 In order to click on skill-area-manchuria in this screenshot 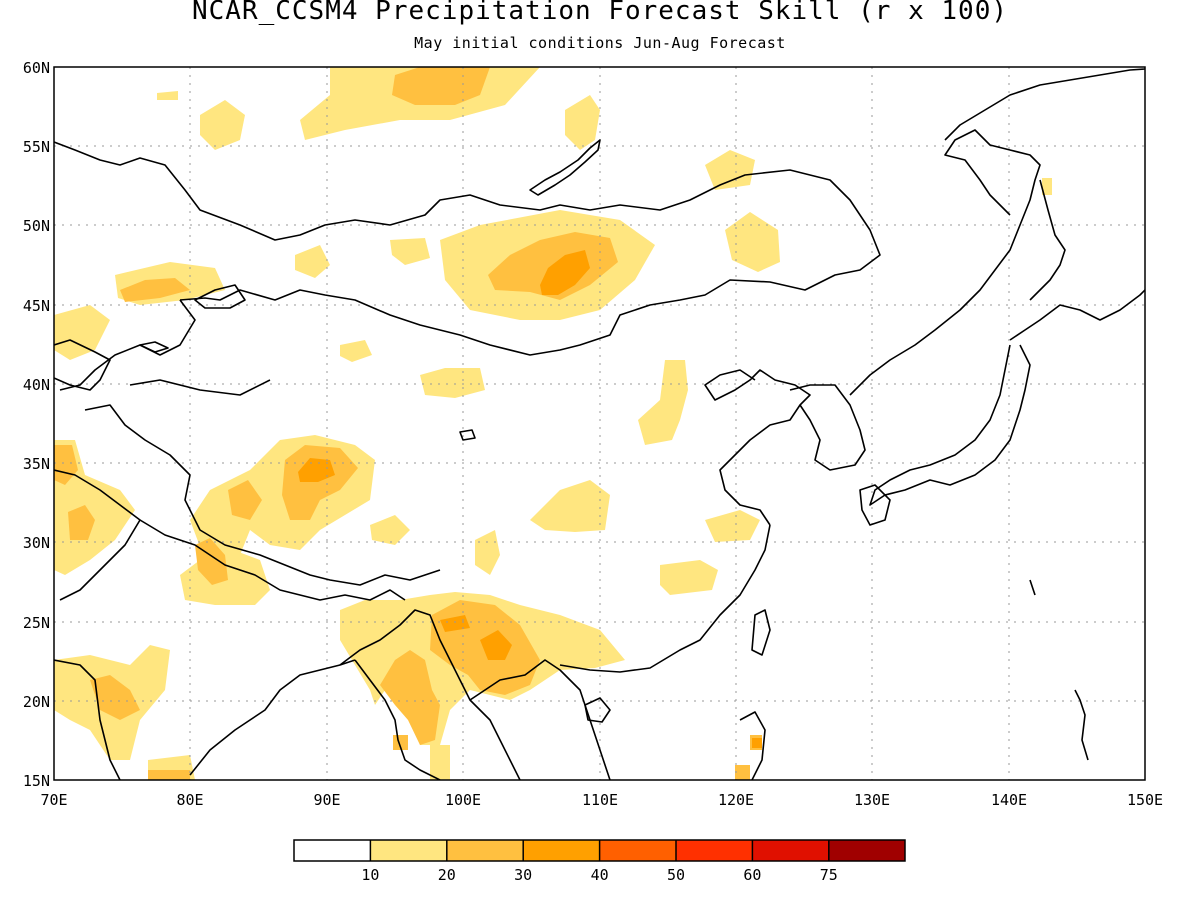, I will do `click(752, 242)`.